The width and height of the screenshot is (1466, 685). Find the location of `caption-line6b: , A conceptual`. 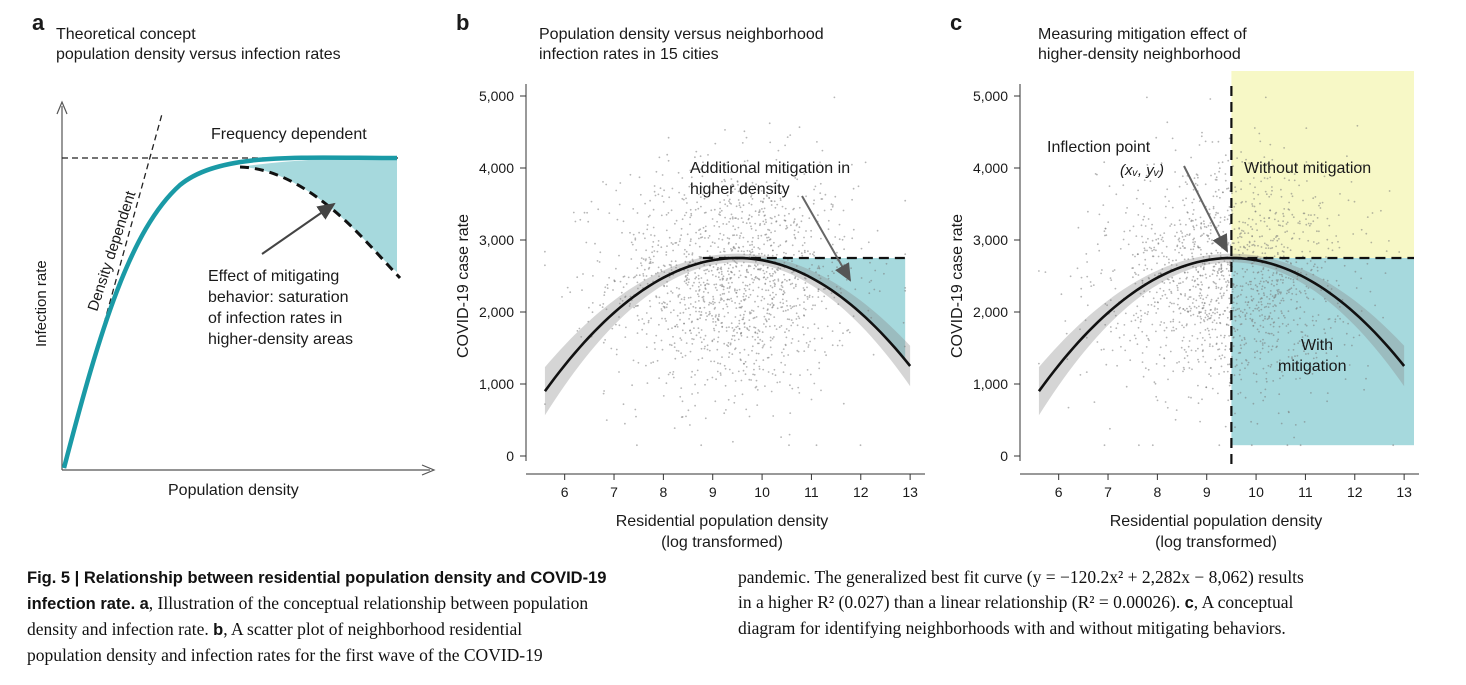

caption-line6b: , A conceptual is located at coordinates (1243, 602).